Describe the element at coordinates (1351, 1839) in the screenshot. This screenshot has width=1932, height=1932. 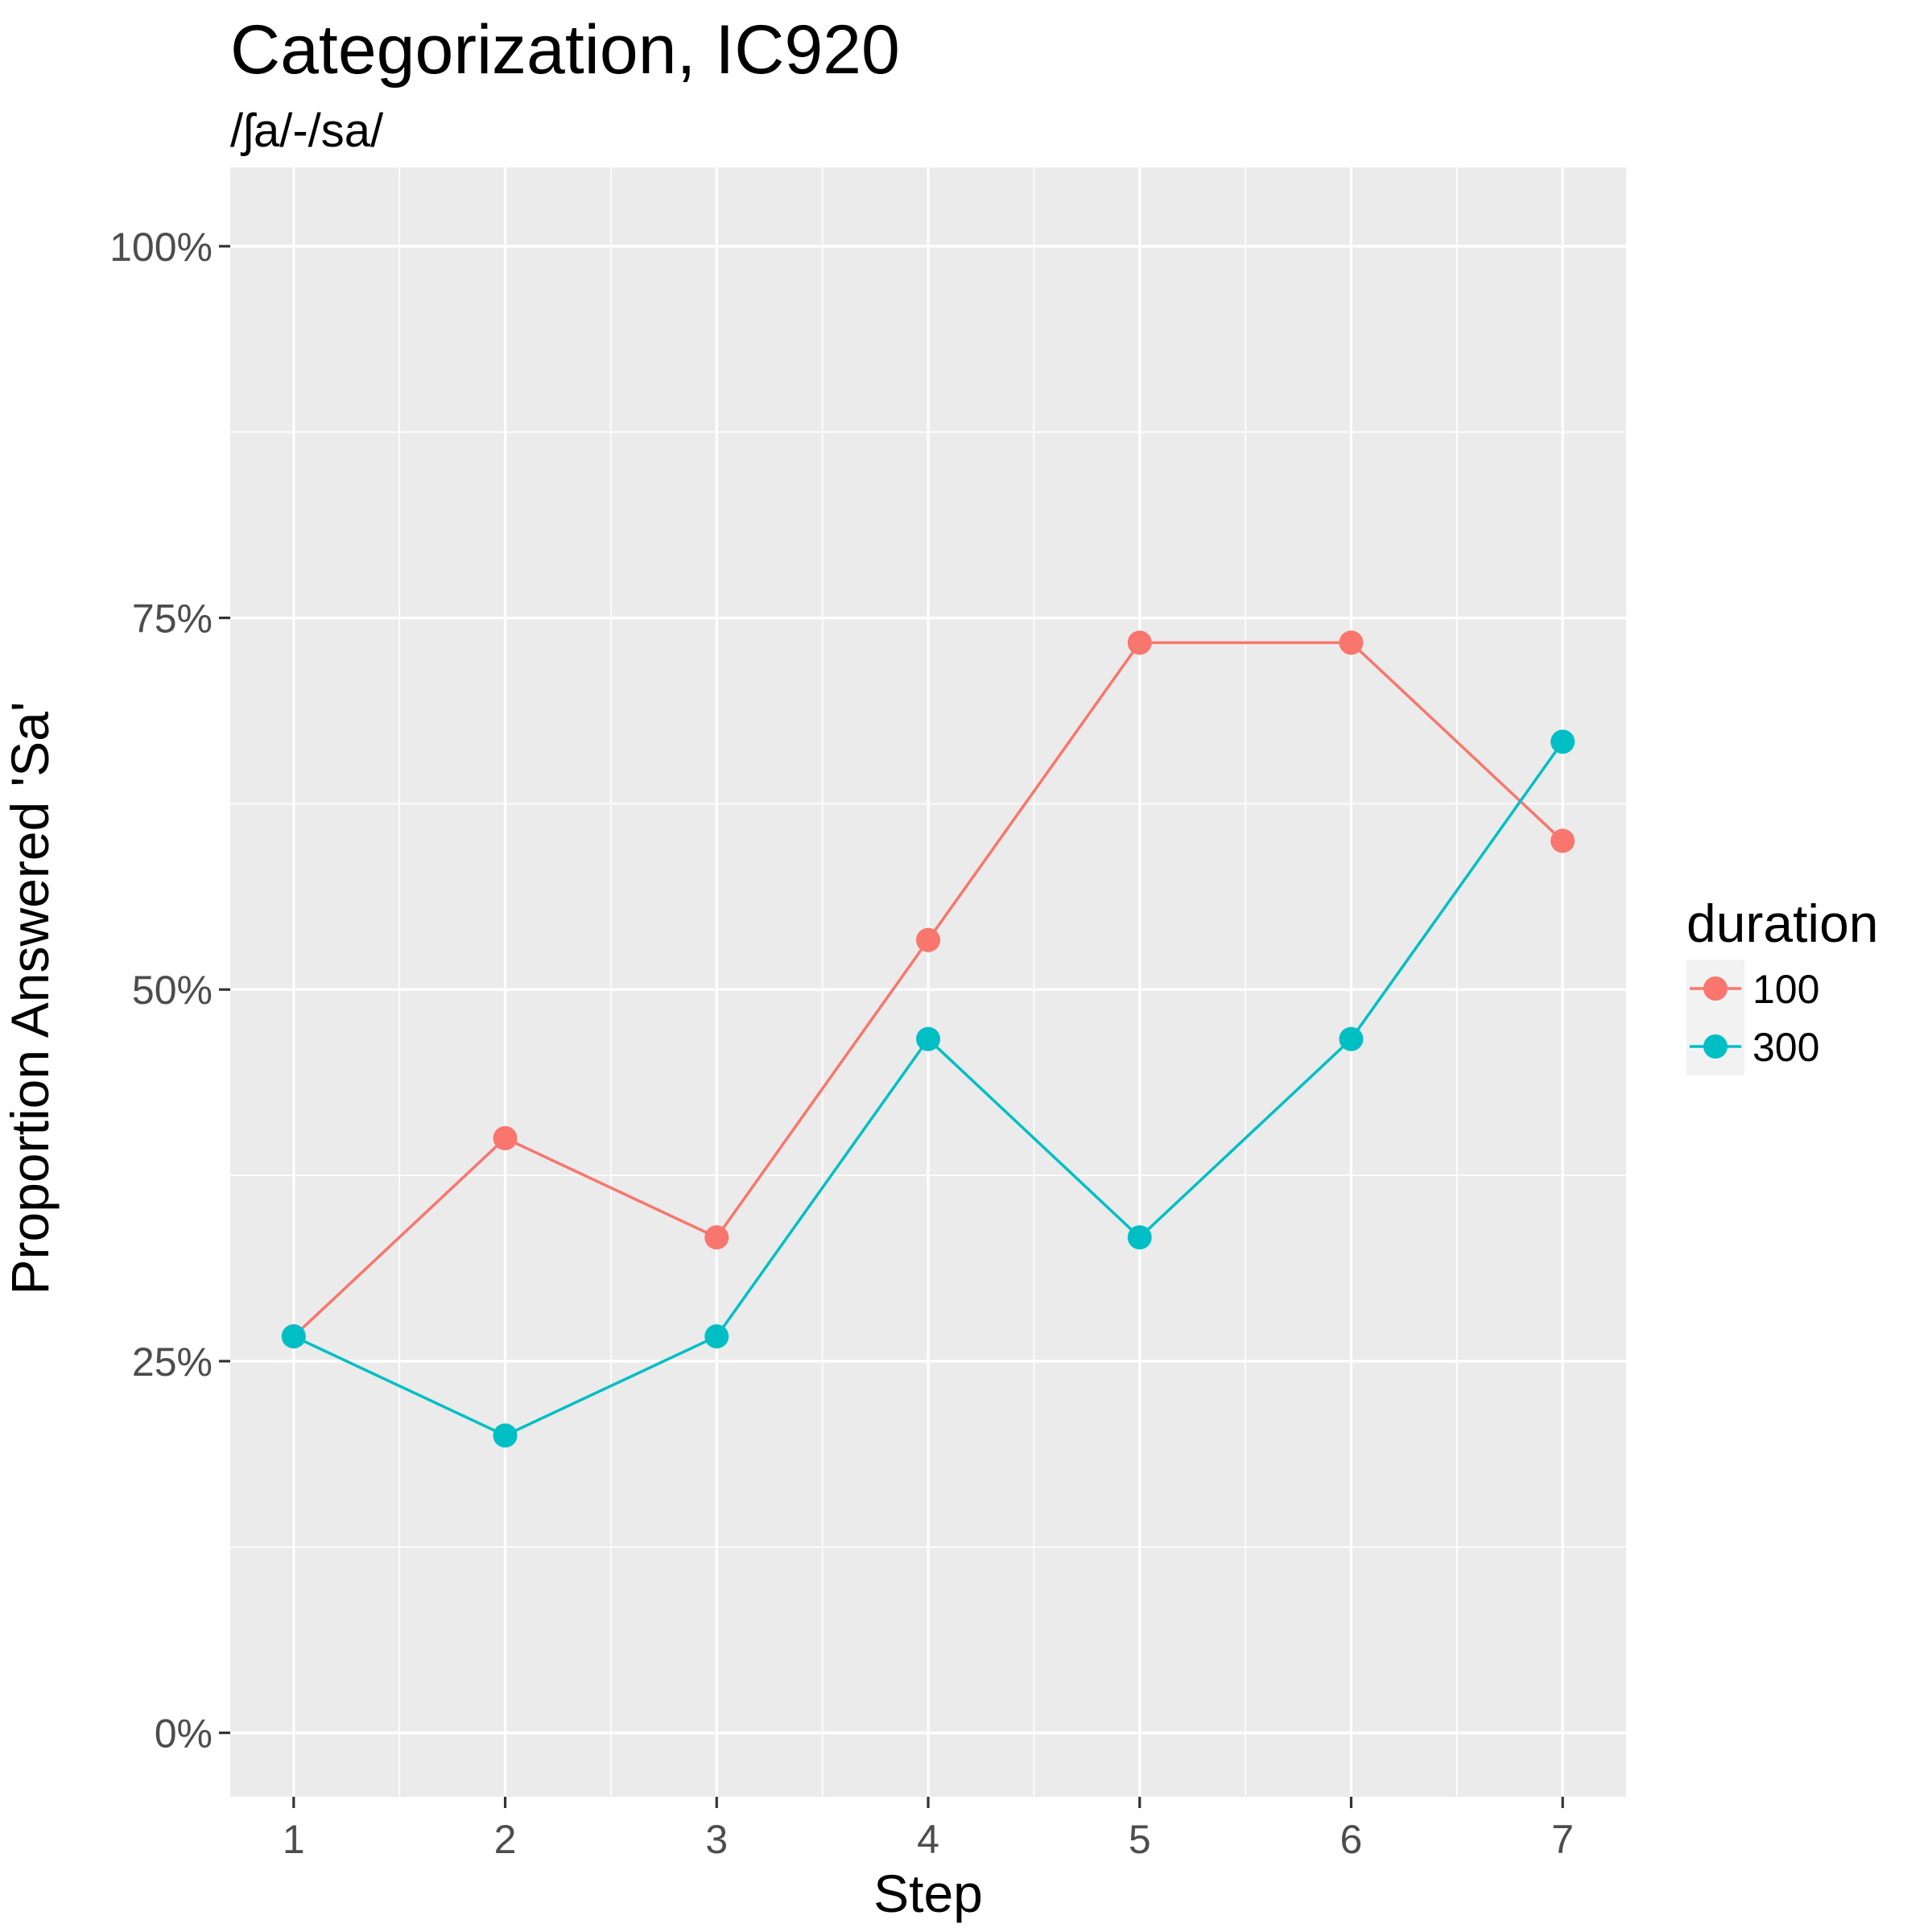
I see `x-tick-label: 6` at that location.